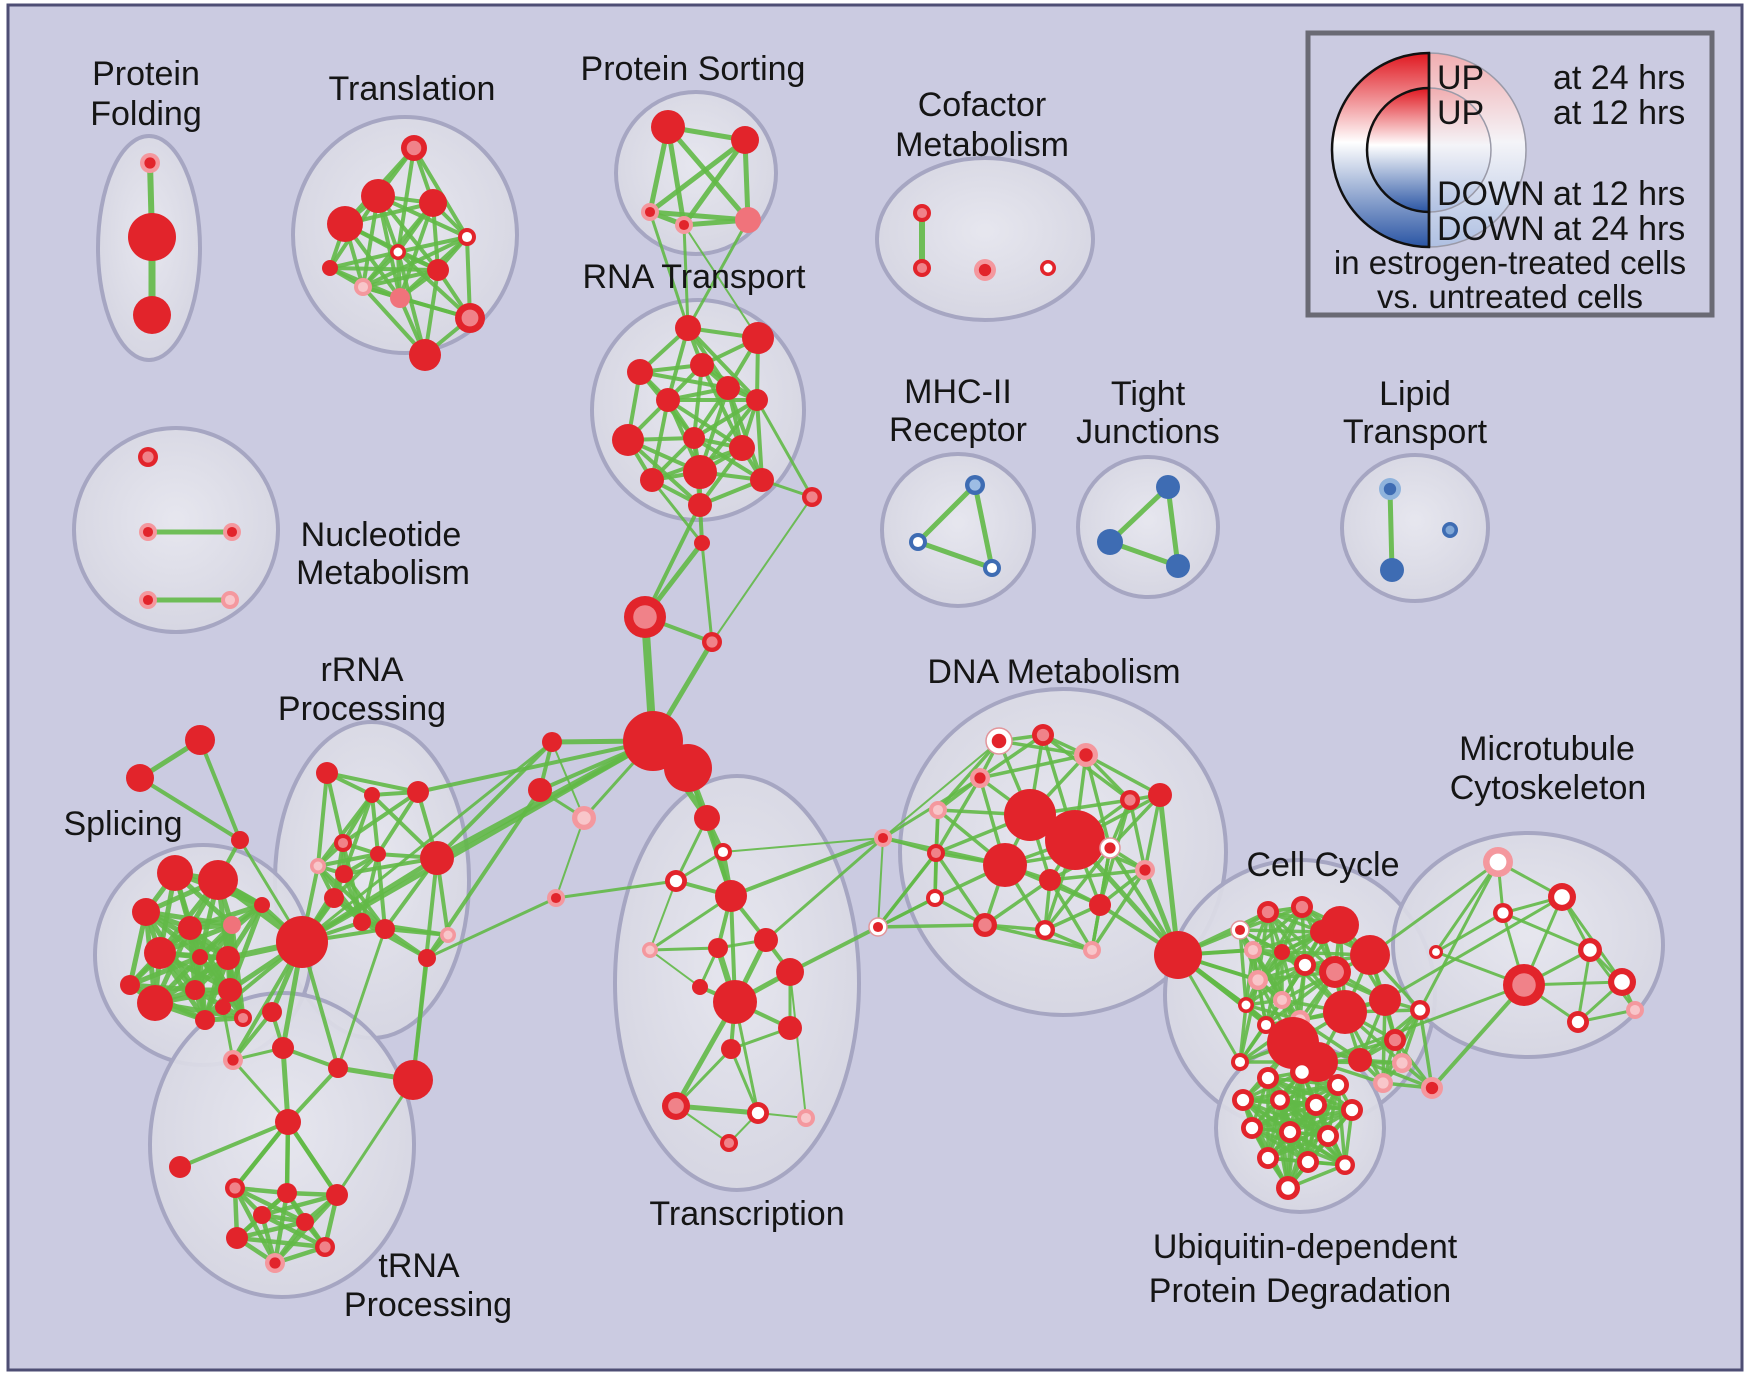  What do you see at coordinates (1415, 528) in the screenshot?
I see `cluster-ellipse-lipid-transport` at bounding box center [1415, 528].